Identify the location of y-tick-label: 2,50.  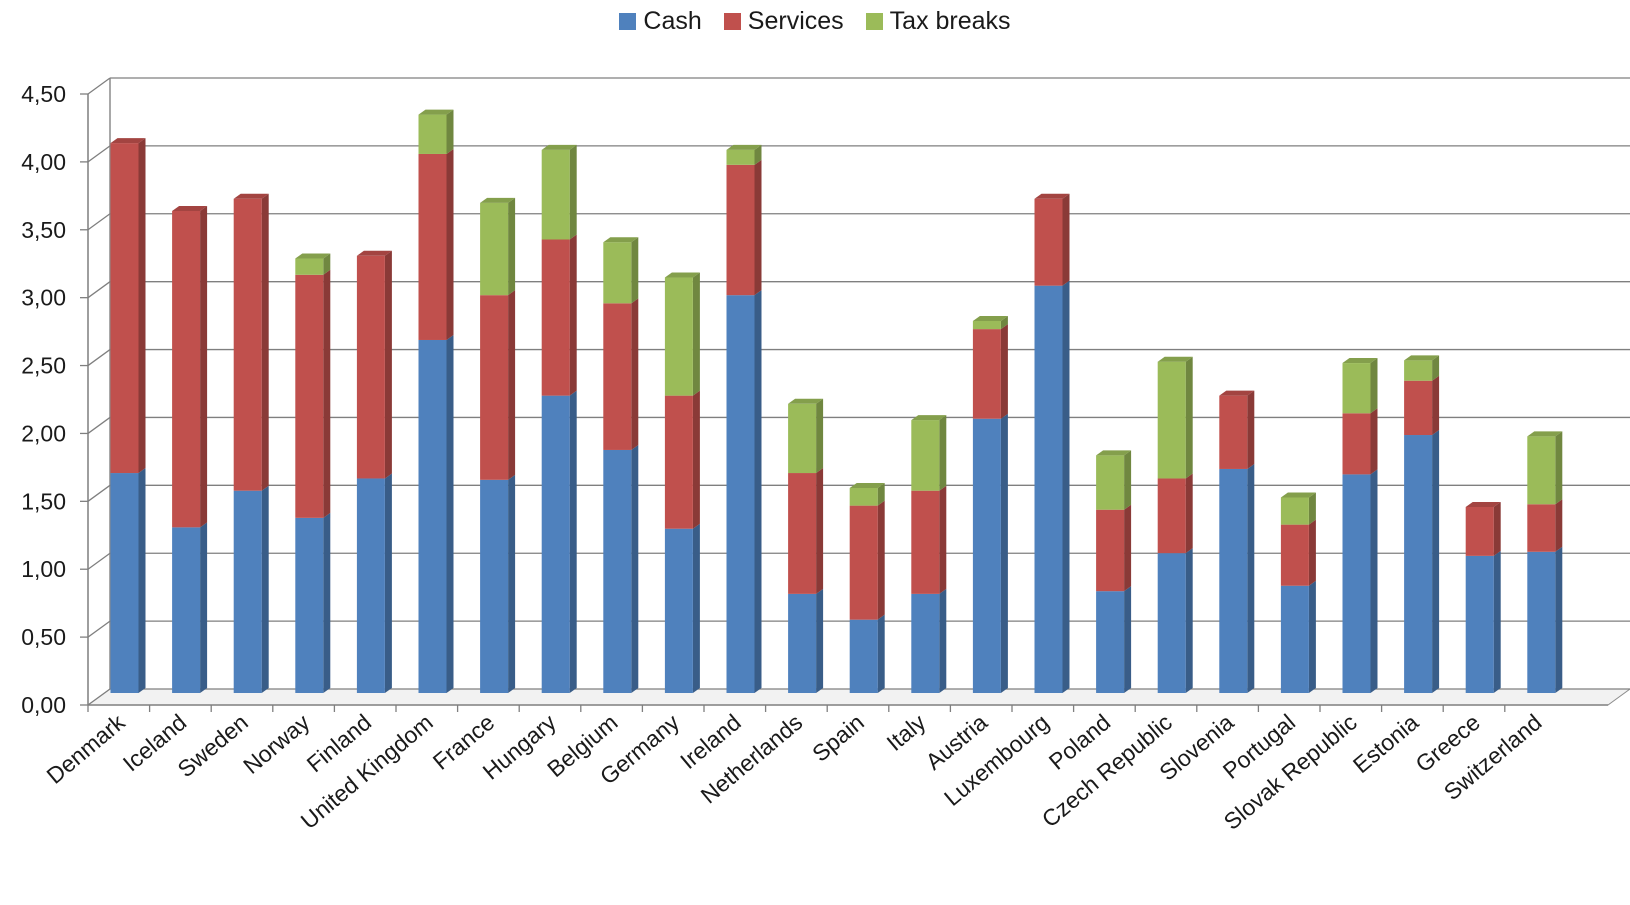
(43, 366).